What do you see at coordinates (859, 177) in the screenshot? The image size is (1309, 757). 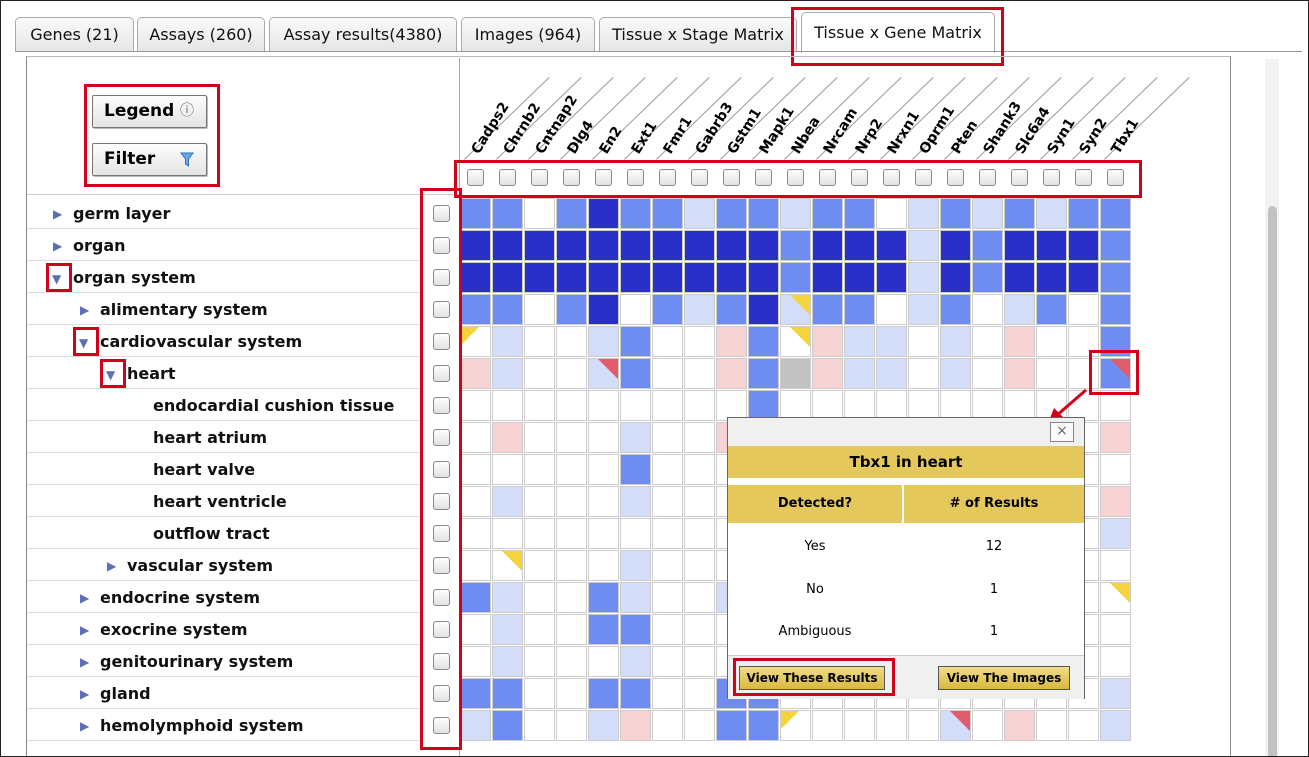 I see `column-checkbox-nrp2` at bounding box center [859, 177].